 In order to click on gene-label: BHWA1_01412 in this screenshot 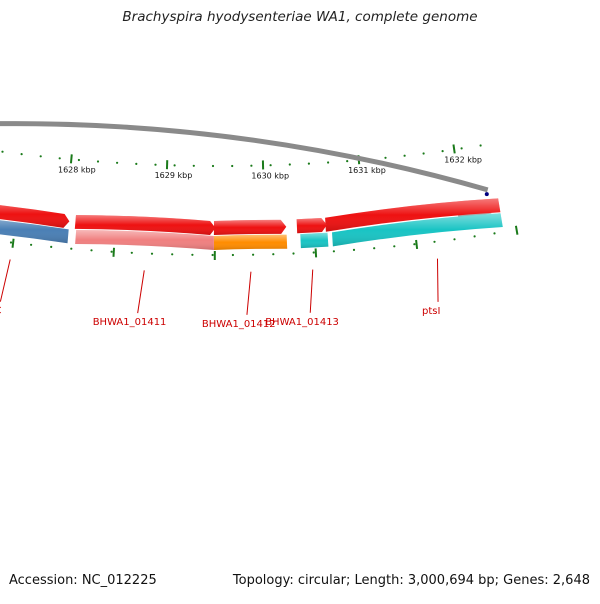, I will do `click(239, 324)`.